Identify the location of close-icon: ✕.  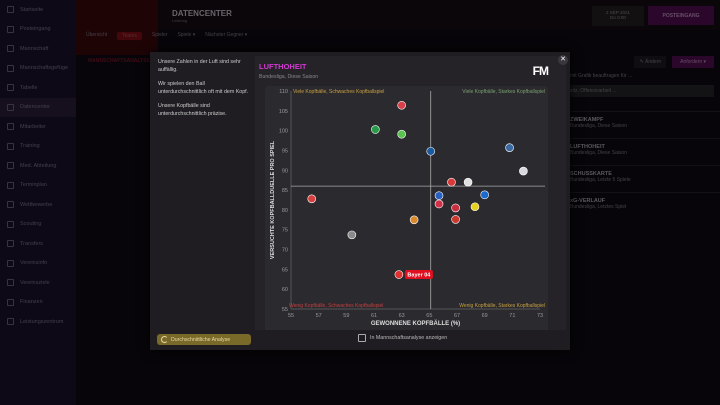
(563, 60).